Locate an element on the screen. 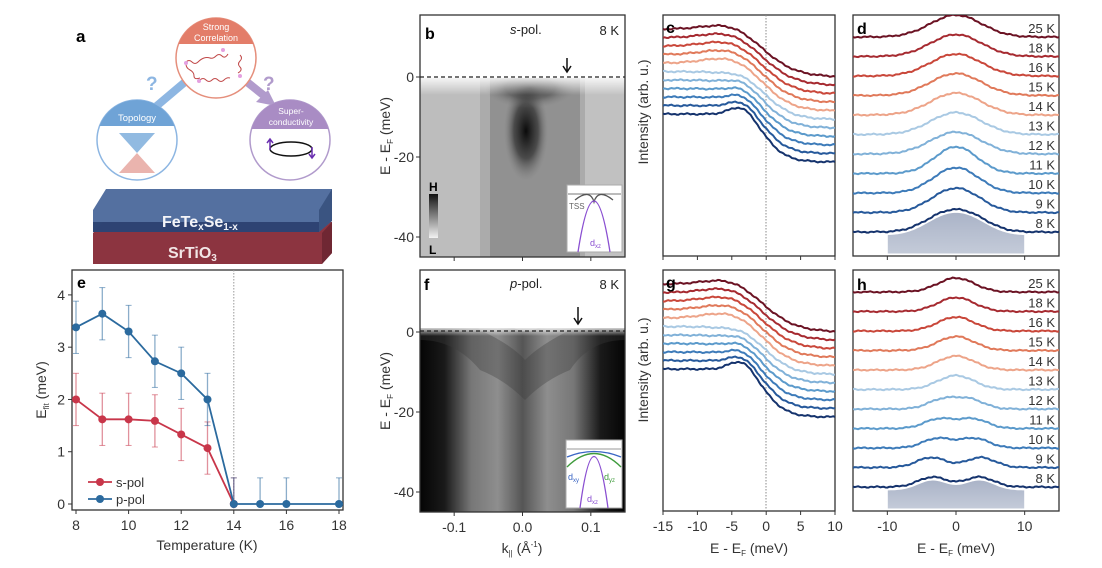 Image resolution: width=1102 pixels, height=568 pixels. edc-xtick-label: 10 is located at coordinates (835, 526).